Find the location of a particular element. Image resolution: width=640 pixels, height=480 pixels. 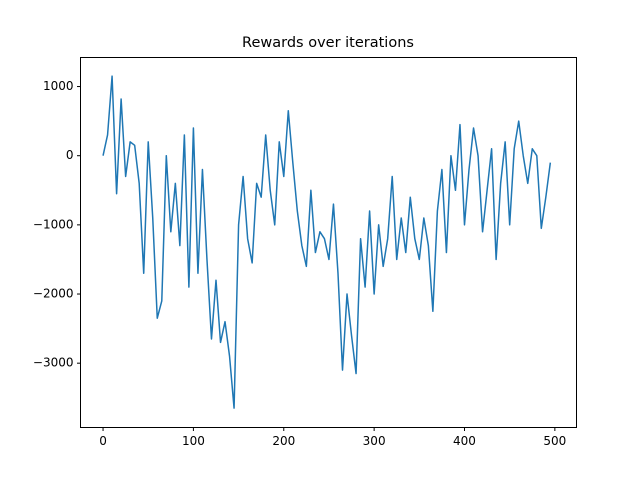

x-tick-label: 100 is located at coordinates (193, 441).